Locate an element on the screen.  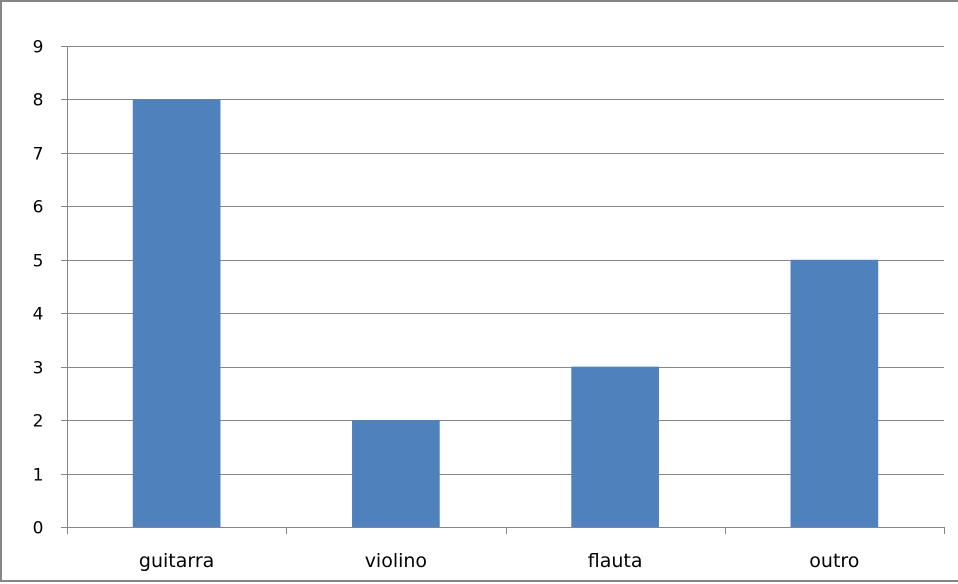
bar-guitarra is located at coordinates (176, 313).